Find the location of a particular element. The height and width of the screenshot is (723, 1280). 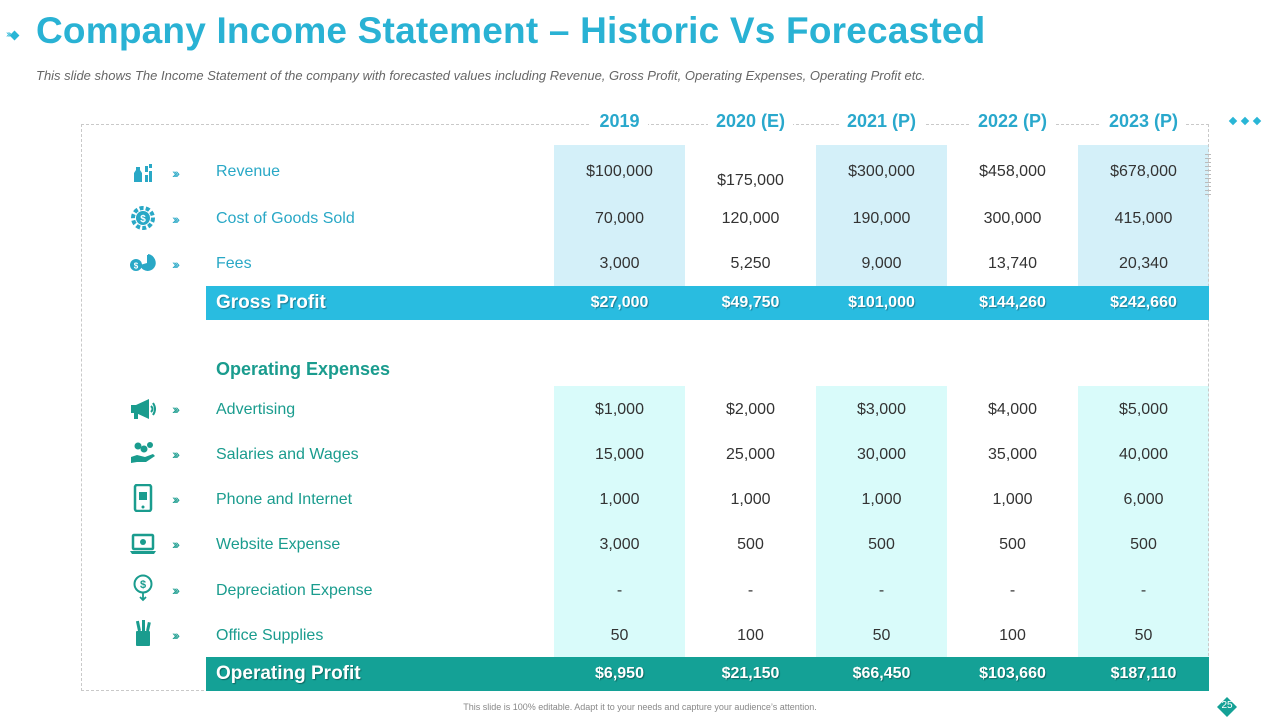

year-header-2023: 2023 (P) is located at coordinates (1143, 121).